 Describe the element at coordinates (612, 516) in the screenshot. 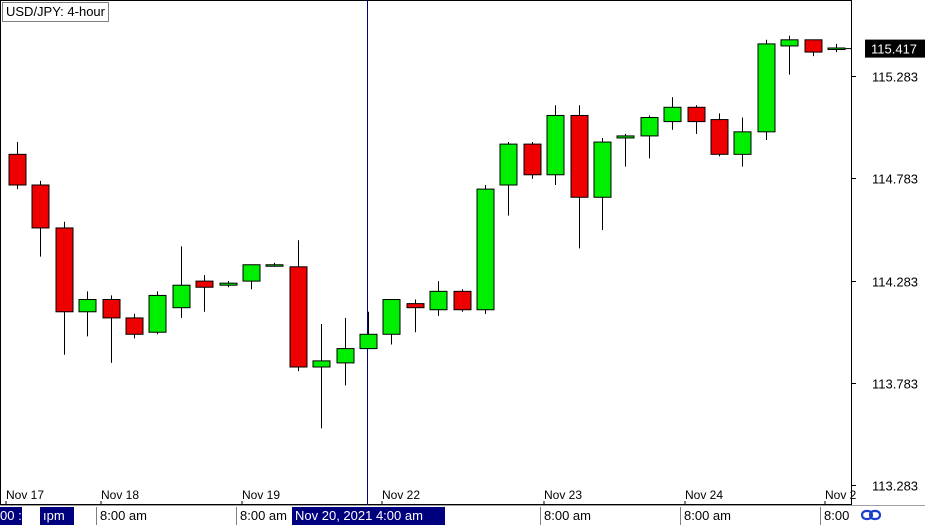

I see `time-cell-5: 8:00 am` at that location.